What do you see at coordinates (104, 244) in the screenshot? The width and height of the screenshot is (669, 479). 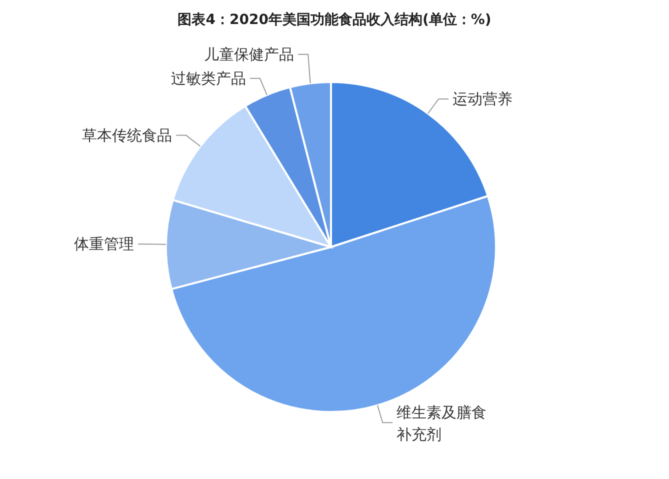 I see `slice-label: 体重管理` at bounding box center [104, 244].